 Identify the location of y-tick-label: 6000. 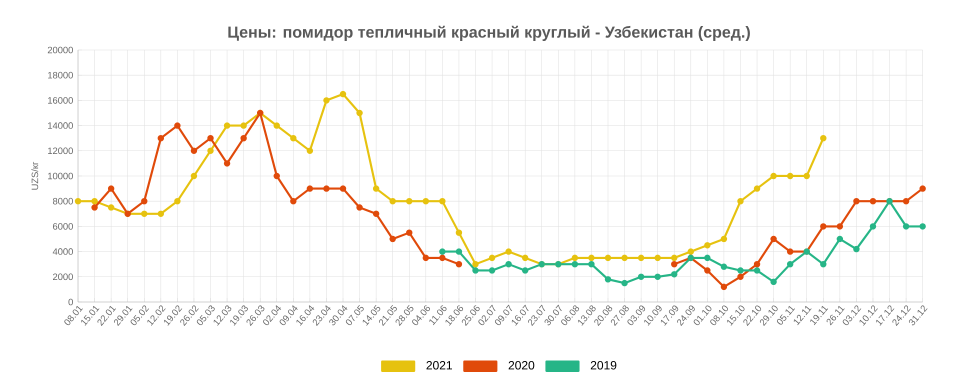
(63, 226).